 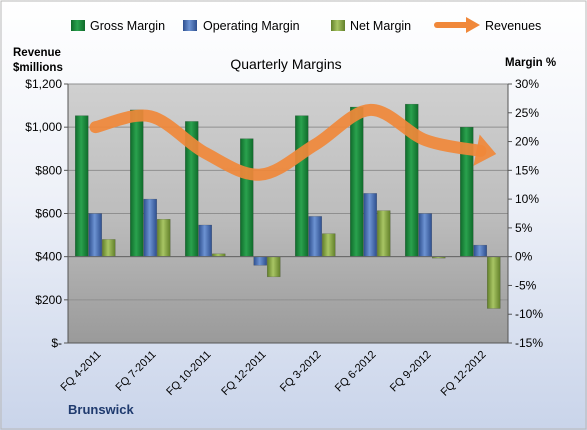 I want to click on legend-label-net-margin: Net Margin, so click(x=380, y=26).